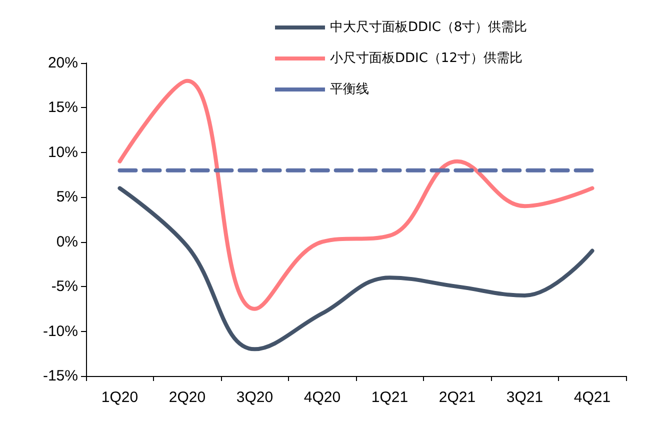 The image size is (656, 421). Describe the element at coordinates (426, 58) in the screenshot. I see `legend-label: 小尺寸面板DDIC（12寸）供需比` at that location.